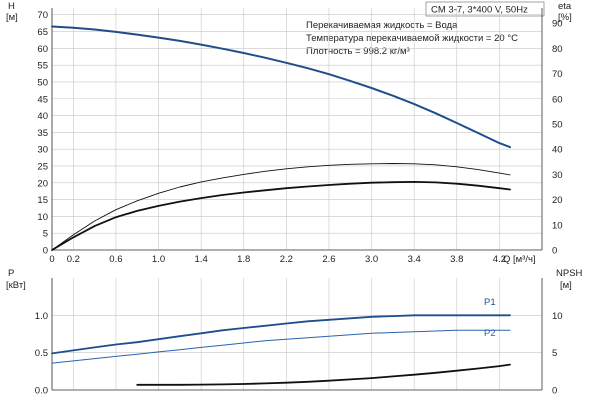 This screenshot has width=600, height=400. What do you see at coordinates (115, 259) in the screenshot?
I see `x-tick-2: 0.6` at bounding box center [115, 259].